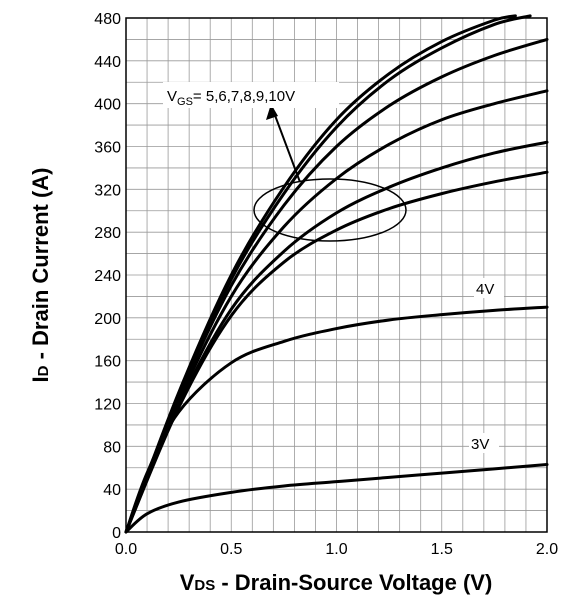 This screenshot has width=561, height=603. What do you see at coordinates (107, 19) in the screenshot?
I see `y-tick-label: 480` at bounding box center [107, 19].